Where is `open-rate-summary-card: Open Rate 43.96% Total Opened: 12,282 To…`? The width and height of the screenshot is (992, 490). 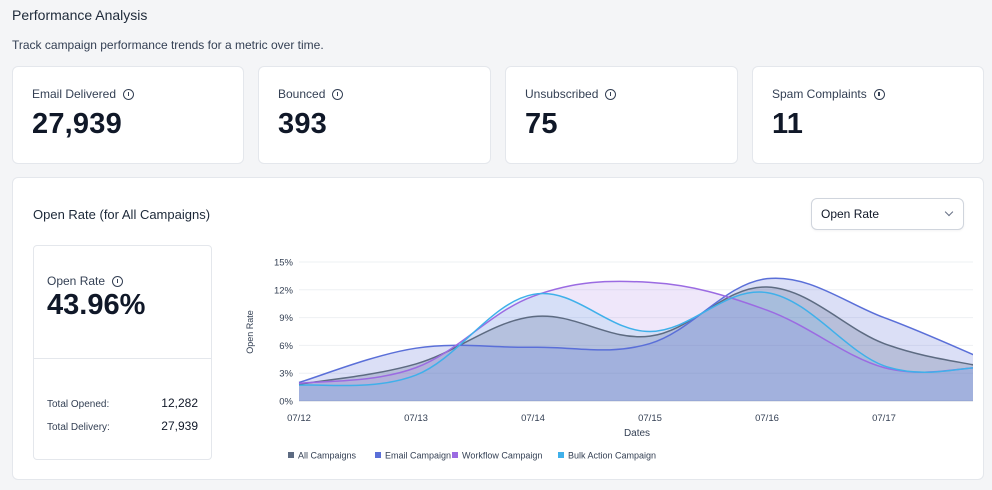
open-rate-summary-card: Open Rate 43.96% Total Opened: 12,282 To… is located at coordinates (122, 352).